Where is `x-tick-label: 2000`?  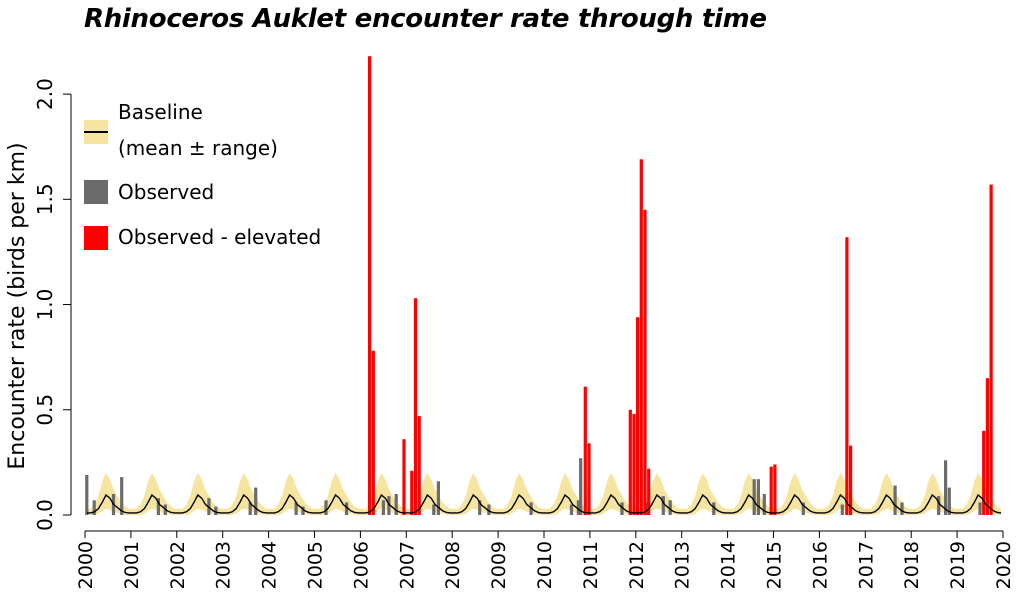 x-tick-label: 2000 is located at coordinates (86, 565).